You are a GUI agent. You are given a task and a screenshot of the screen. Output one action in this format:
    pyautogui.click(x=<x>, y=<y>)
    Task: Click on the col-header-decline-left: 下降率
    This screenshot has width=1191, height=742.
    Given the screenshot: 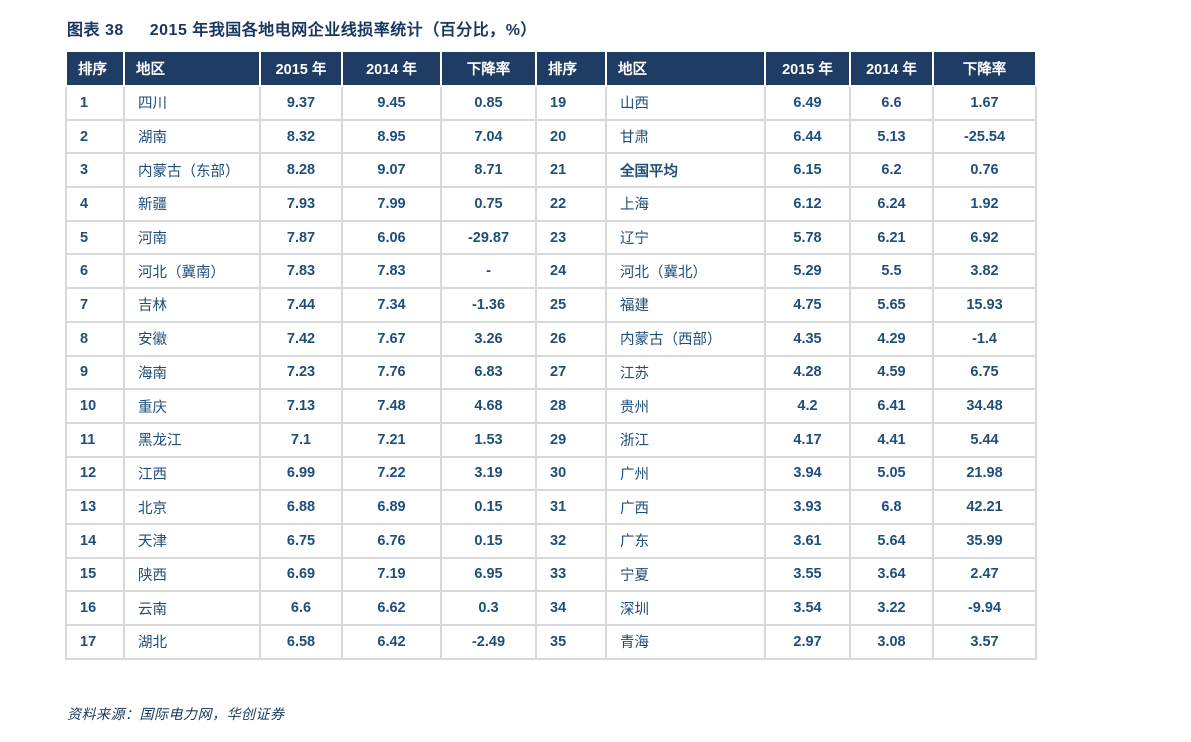 What is the action you would take?
    pyautogui.click(x=488, y=68)
    